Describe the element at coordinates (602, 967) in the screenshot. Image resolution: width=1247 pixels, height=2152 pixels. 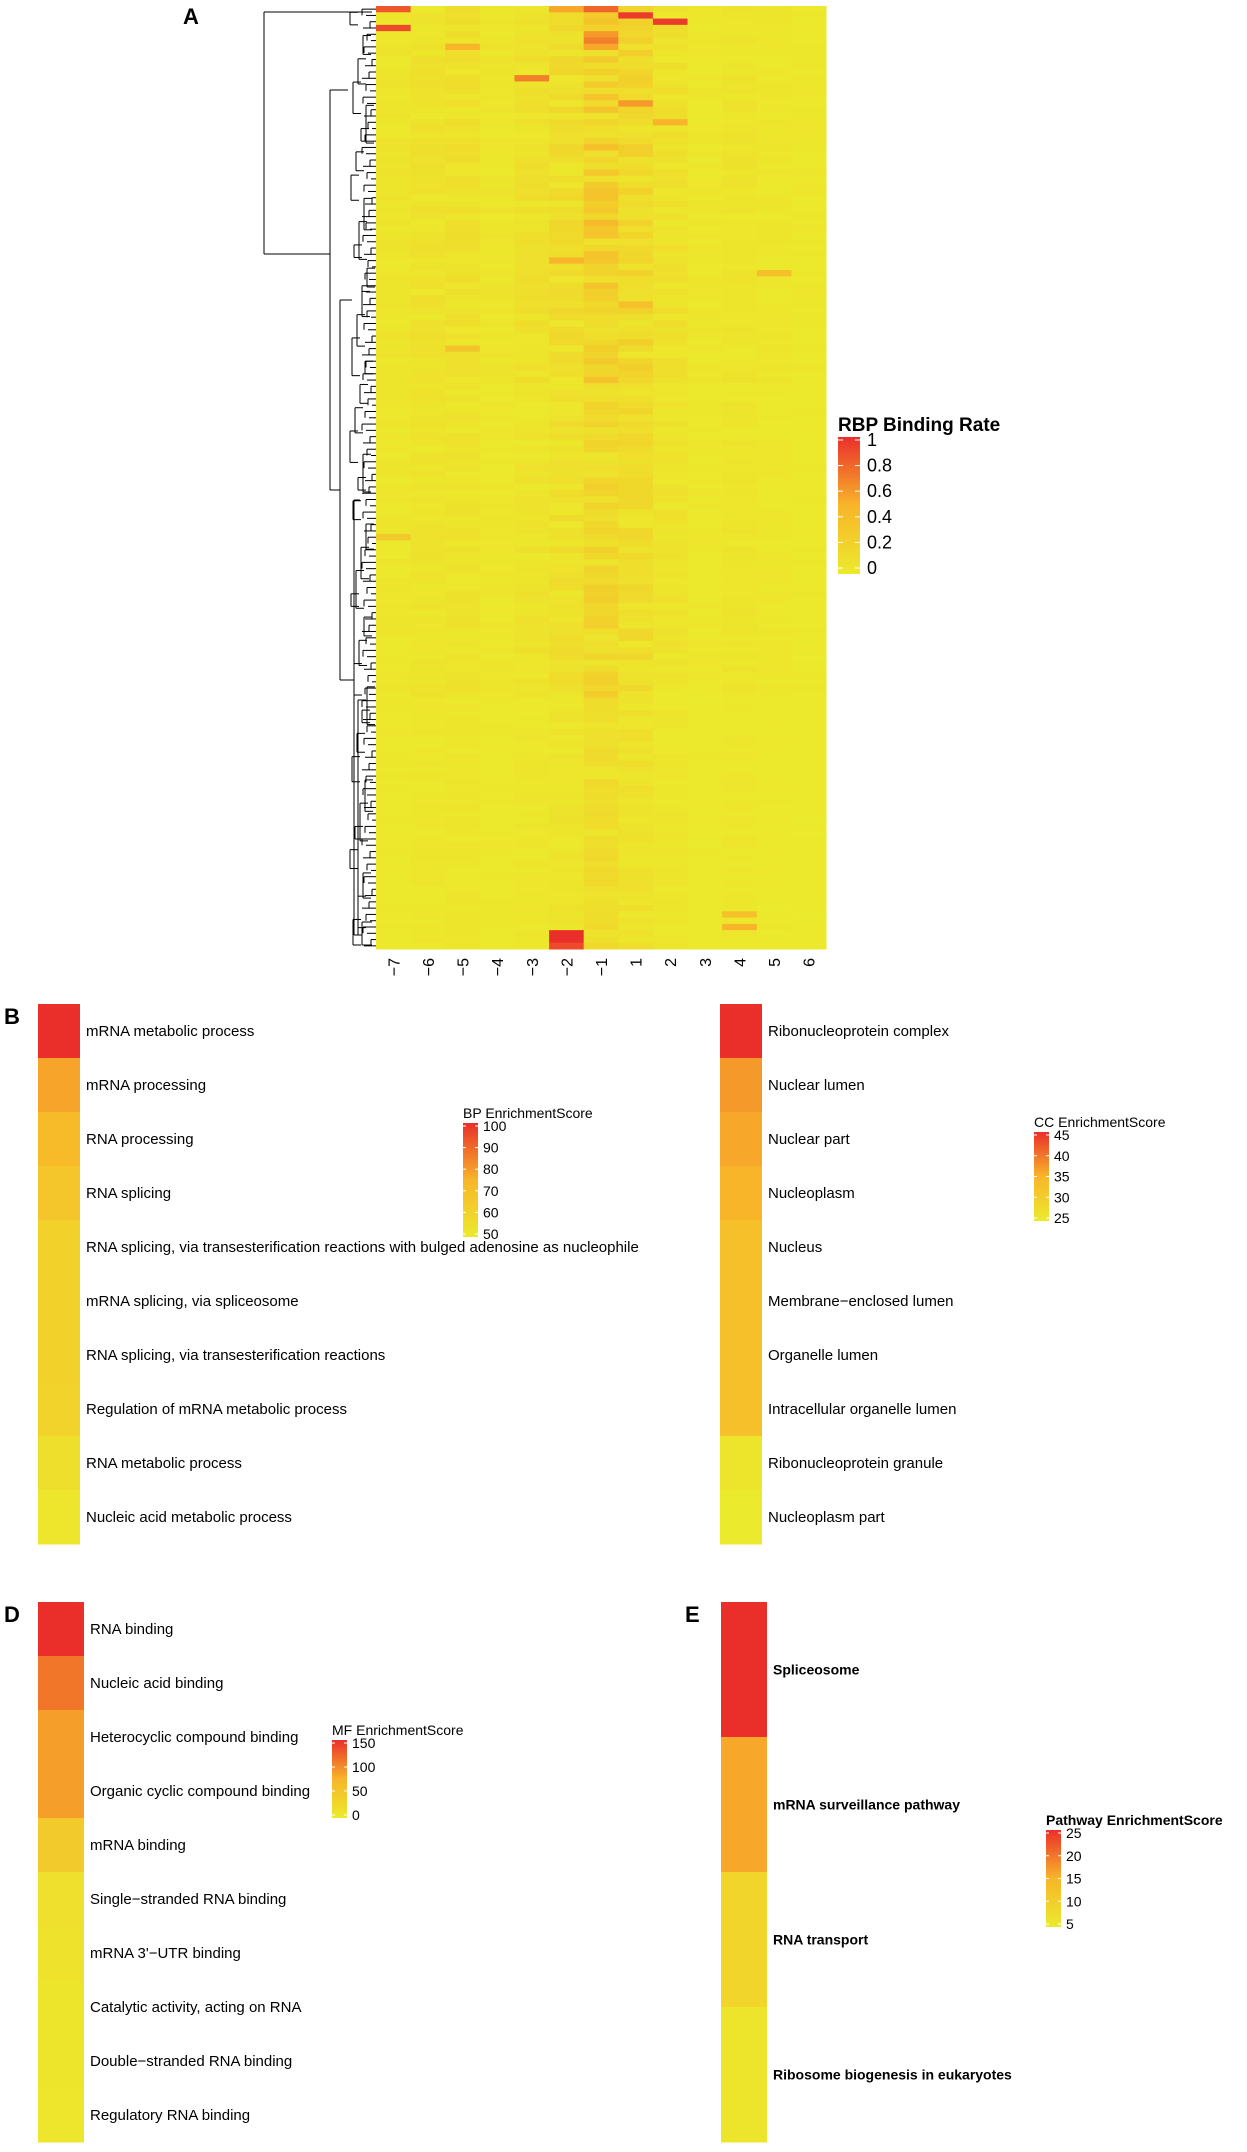
I see `column-label: −1` at that location.